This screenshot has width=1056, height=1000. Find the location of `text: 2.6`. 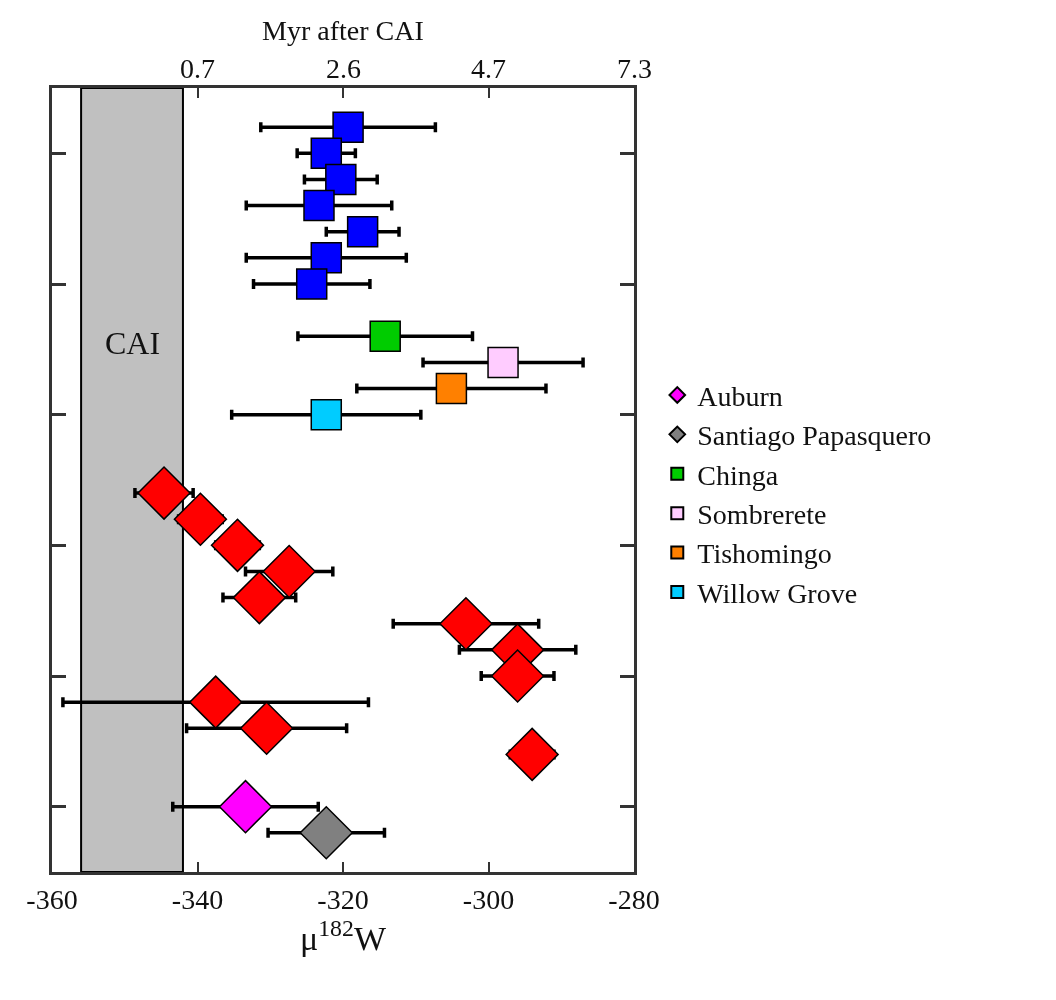

text: 2.6 is located at coordinates (343, 68).